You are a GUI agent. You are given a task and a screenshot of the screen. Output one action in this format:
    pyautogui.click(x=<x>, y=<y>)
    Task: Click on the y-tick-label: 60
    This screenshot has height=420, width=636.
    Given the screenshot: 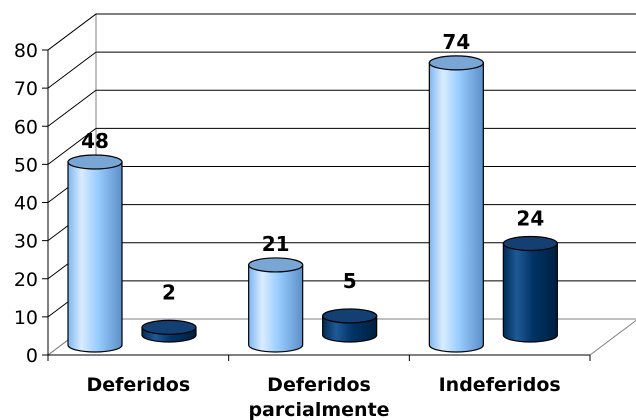 What is the action you would take?
    pyautogui.click(x=26, y=127)
    